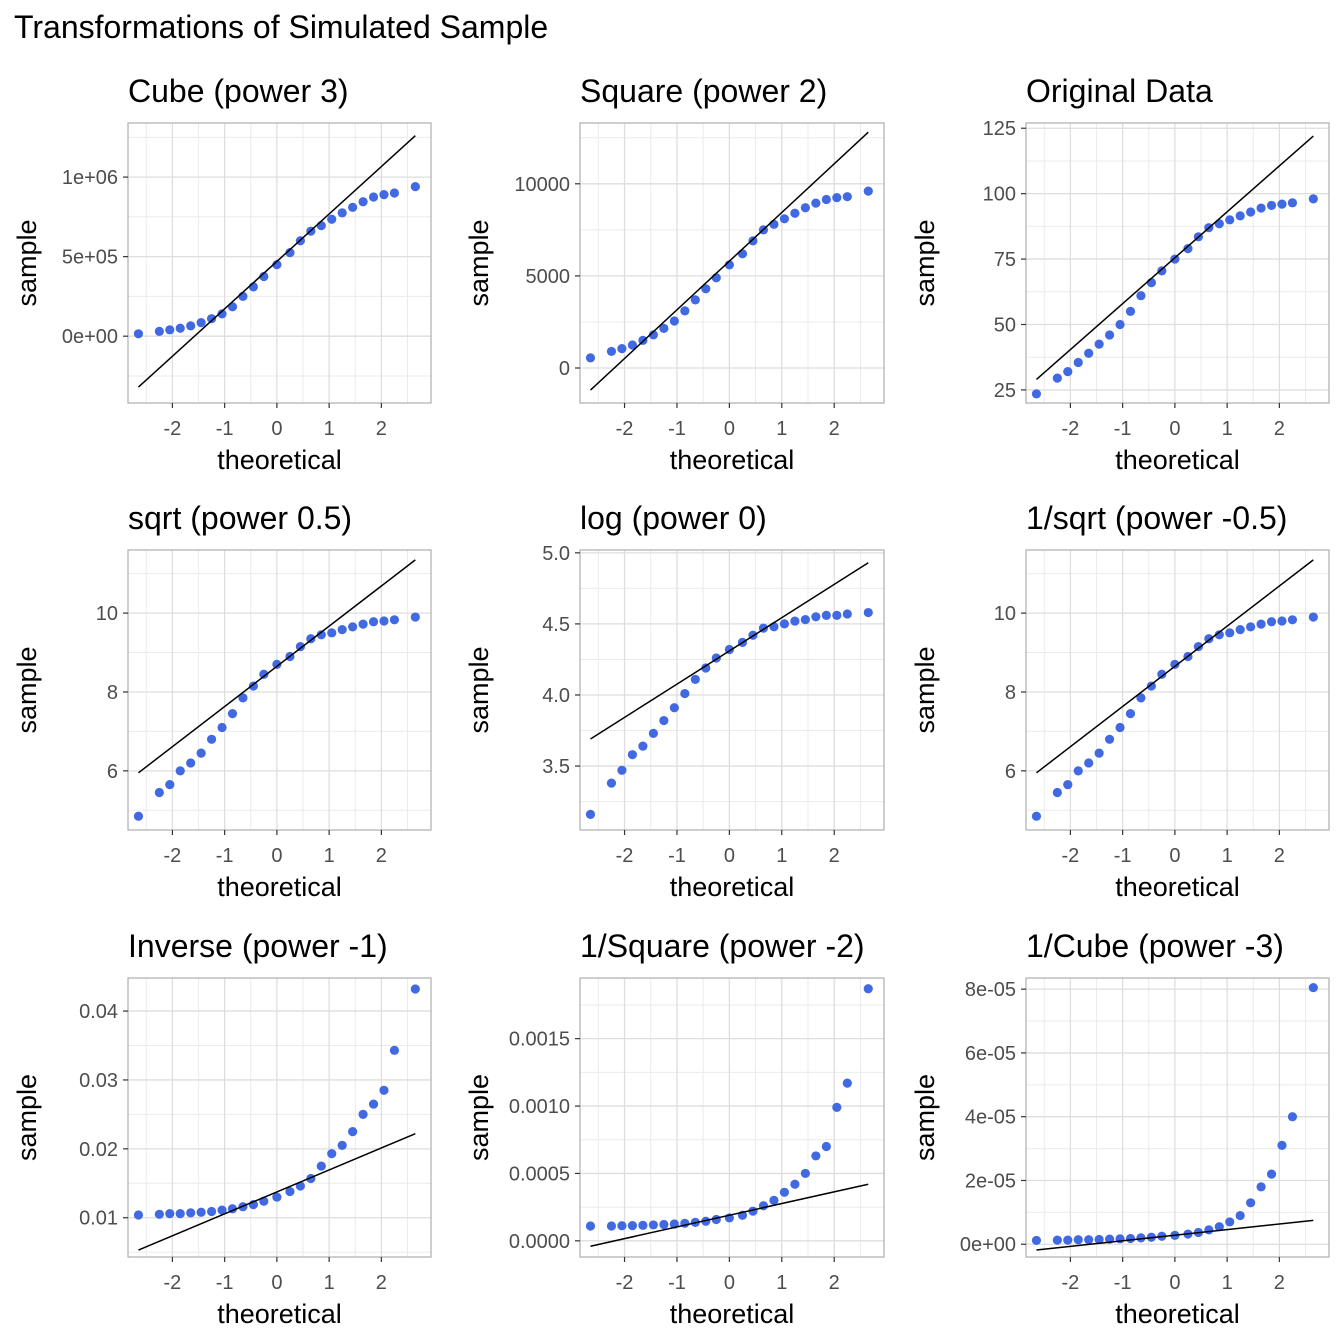 Image resolution: width=1344 pixels, height=1344 pixels. What do you see at coordinates (281, 27) in the screenshot?
I see `figure-title: Transformations of Simulated Sample` at bounding box center [281, 27].